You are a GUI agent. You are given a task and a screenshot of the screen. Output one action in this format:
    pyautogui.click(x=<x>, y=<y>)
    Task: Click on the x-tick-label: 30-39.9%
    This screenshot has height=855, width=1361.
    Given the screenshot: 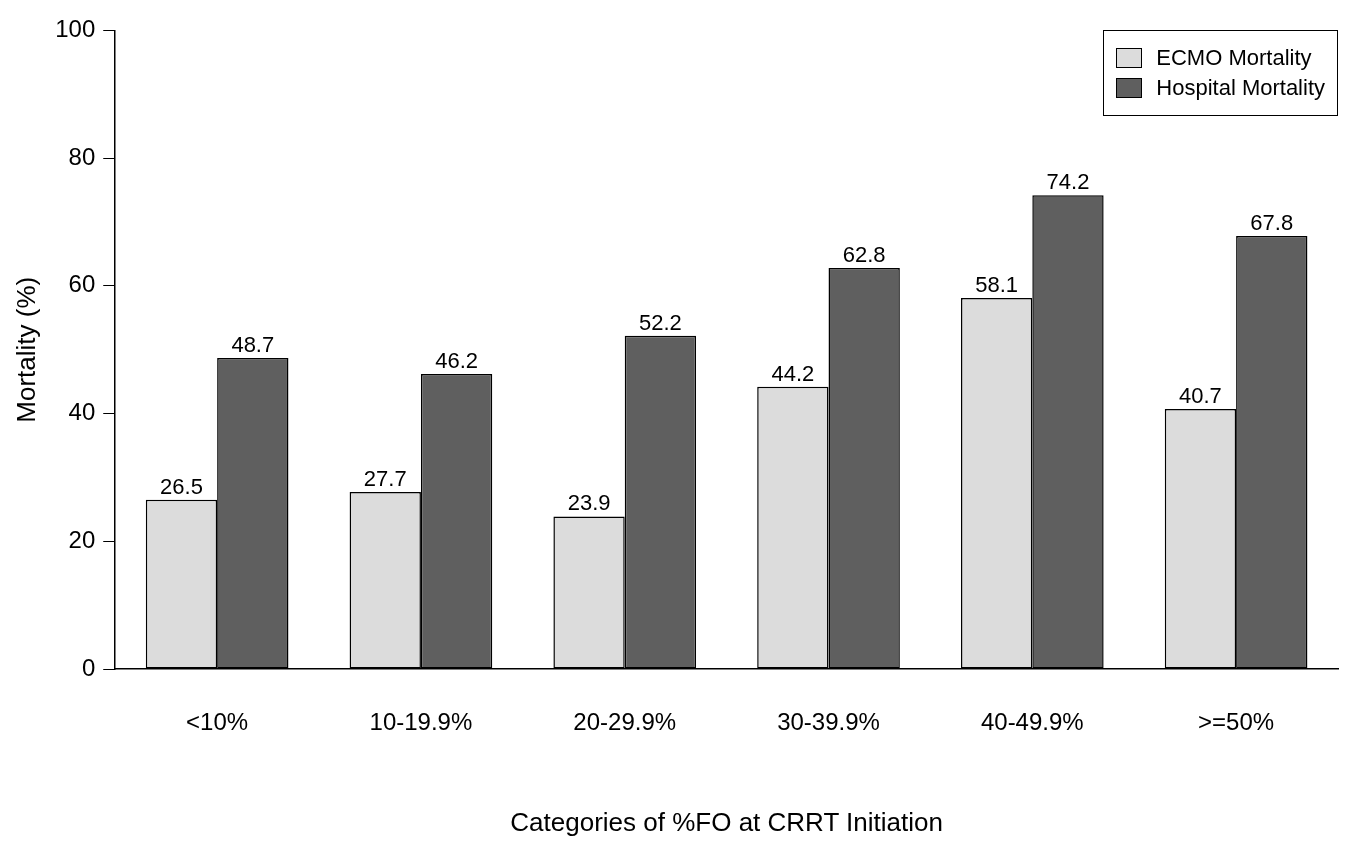 What is the action you would take?
    pyautogui.click(x=828, y=722)
    